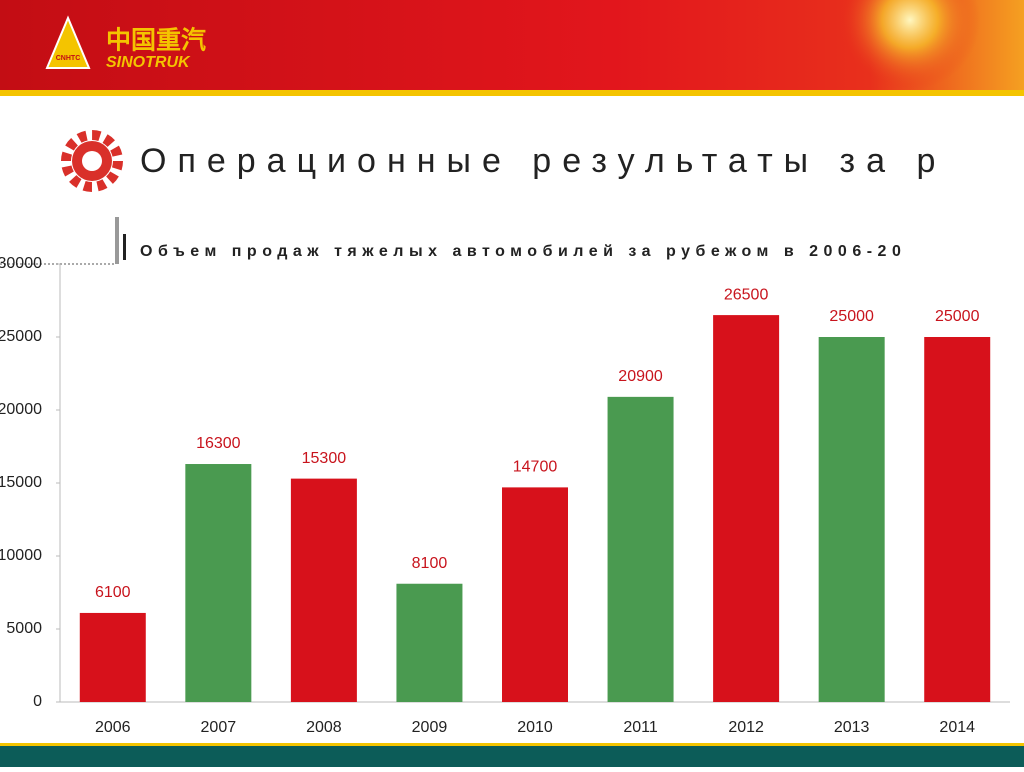  I want to click on y-tick-label: 20000, so click(21, 409).